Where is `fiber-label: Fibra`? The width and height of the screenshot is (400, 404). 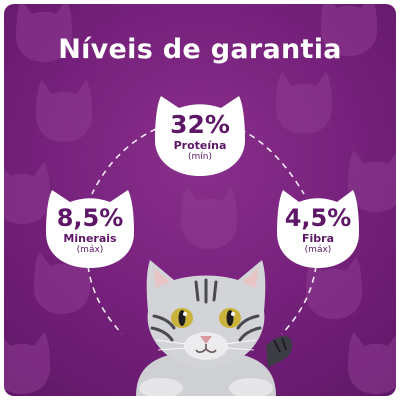
fiber-label: Fibra is located at coordinates (317, 238).